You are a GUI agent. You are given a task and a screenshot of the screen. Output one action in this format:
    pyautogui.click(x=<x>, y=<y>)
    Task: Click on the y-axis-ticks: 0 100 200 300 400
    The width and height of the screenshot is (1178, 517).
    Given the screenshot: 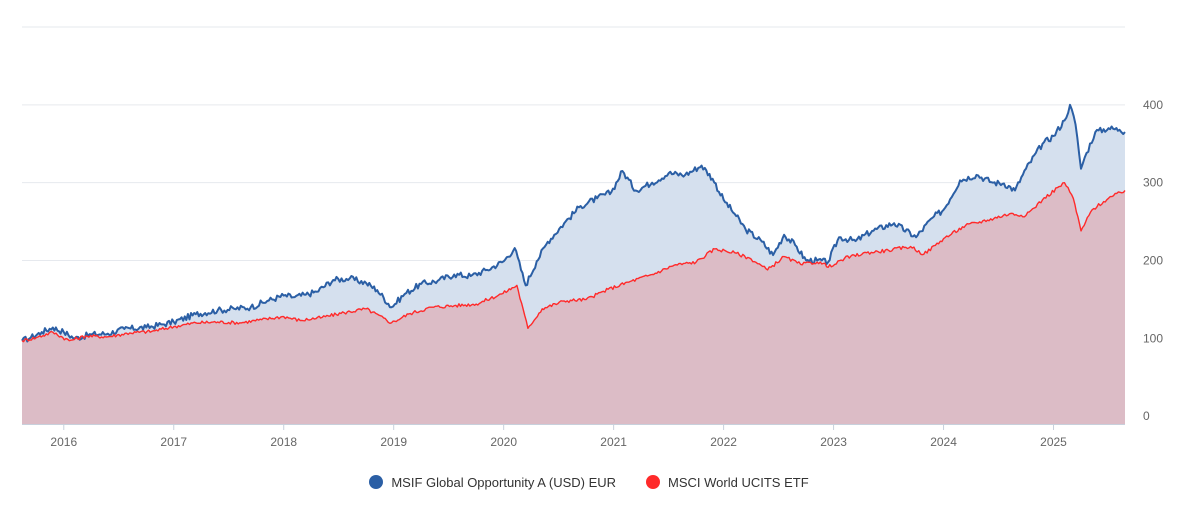 What is the action you would take?
    pyautogui.click(x=1153, y=260)
    